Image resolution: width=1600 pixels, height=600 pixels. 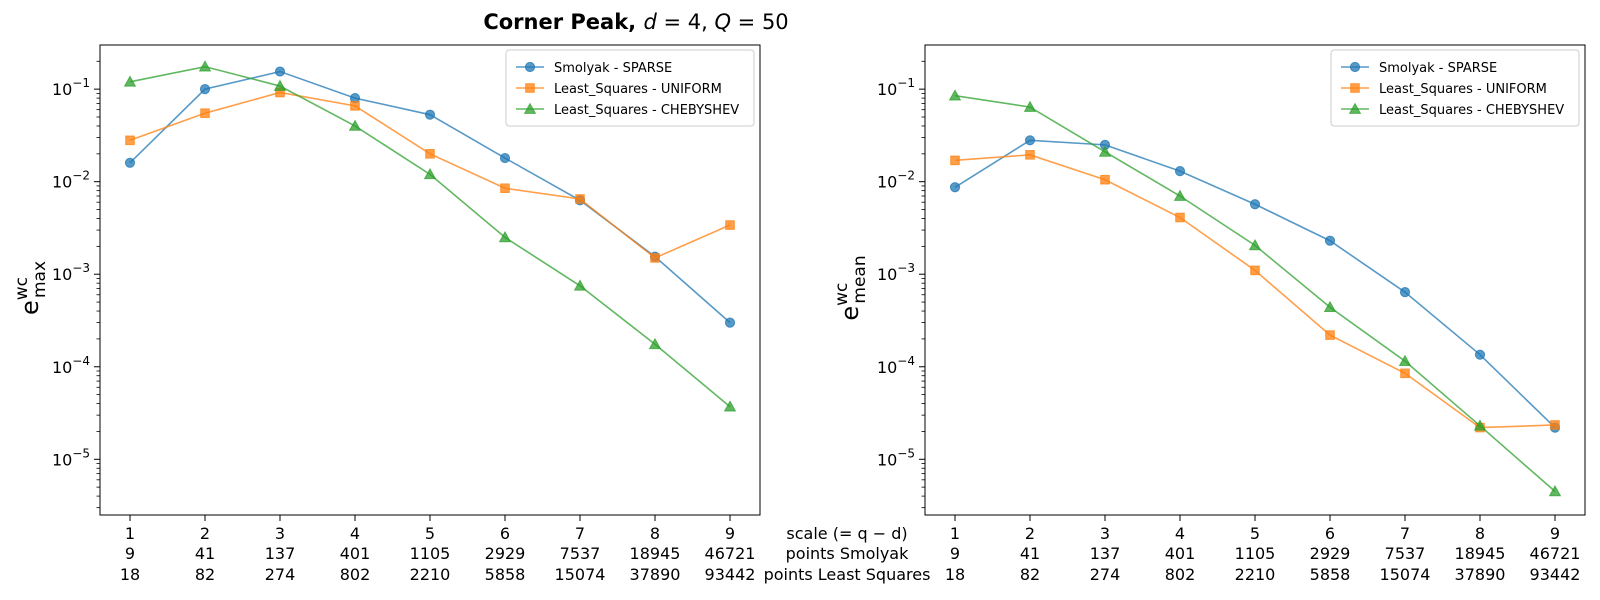 I want to click on y-axis-label: ewcmean, so click(x=851, y=287).